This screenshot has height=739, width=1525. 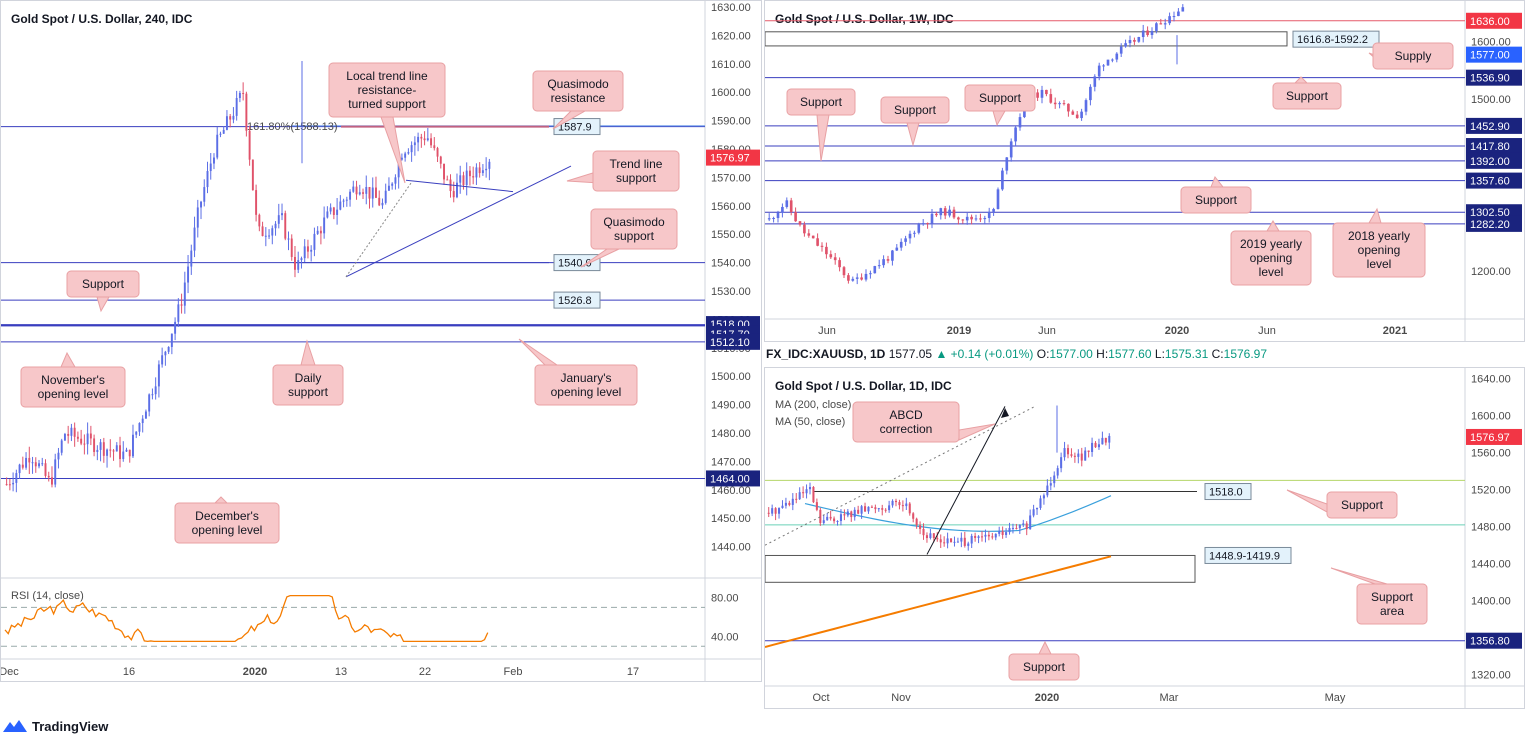 I want to click on level-tag: 1636.00, so click(x=1490, y=22).